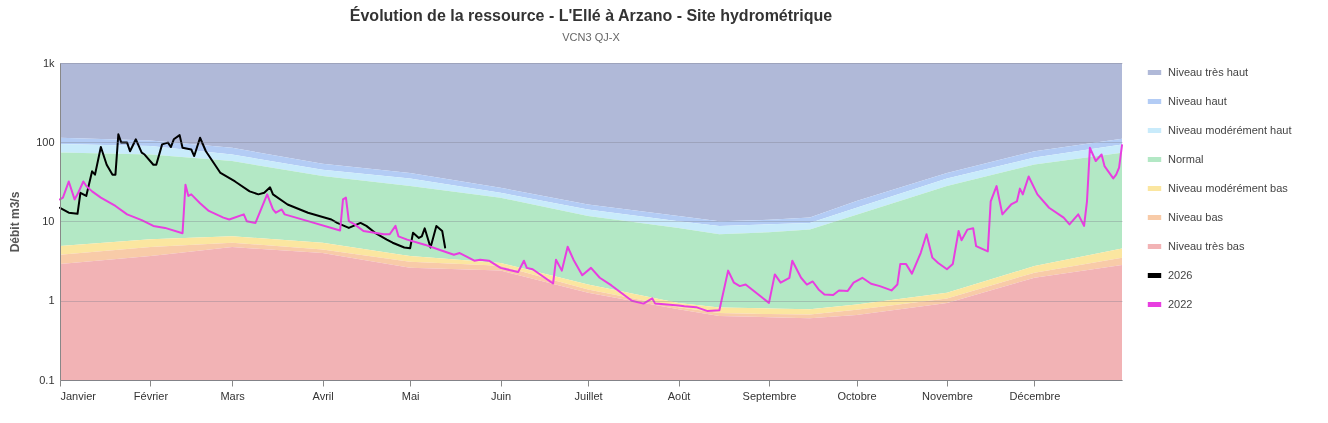  Describe the element at coordinates (679, 395) in the screenshot. I see `x-tick-label: Août` at that location.